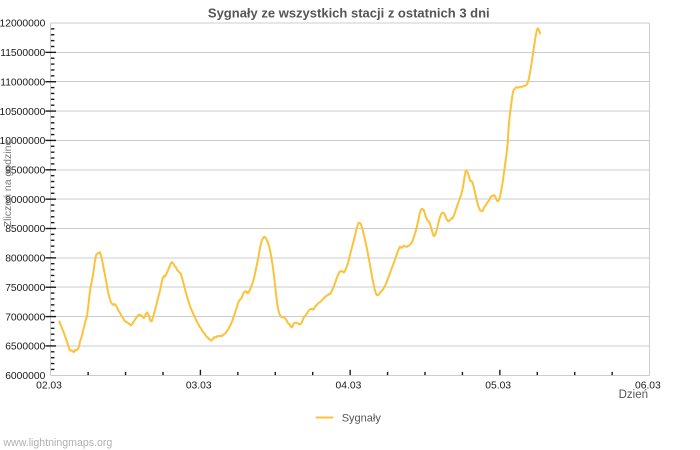  I want to click on svg-text: Sygnały, so click(362, 419).